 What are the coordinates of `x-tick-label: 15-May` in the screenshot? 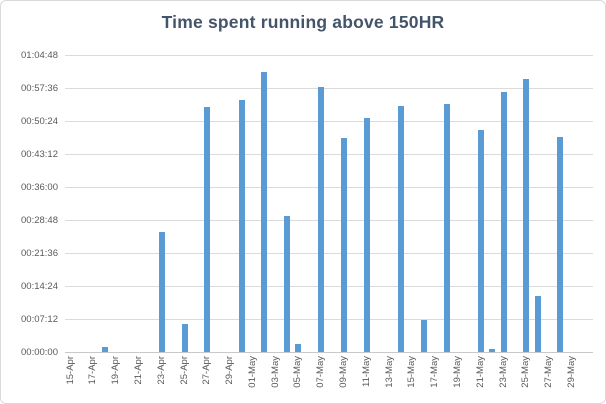 It's located at (412, 372).